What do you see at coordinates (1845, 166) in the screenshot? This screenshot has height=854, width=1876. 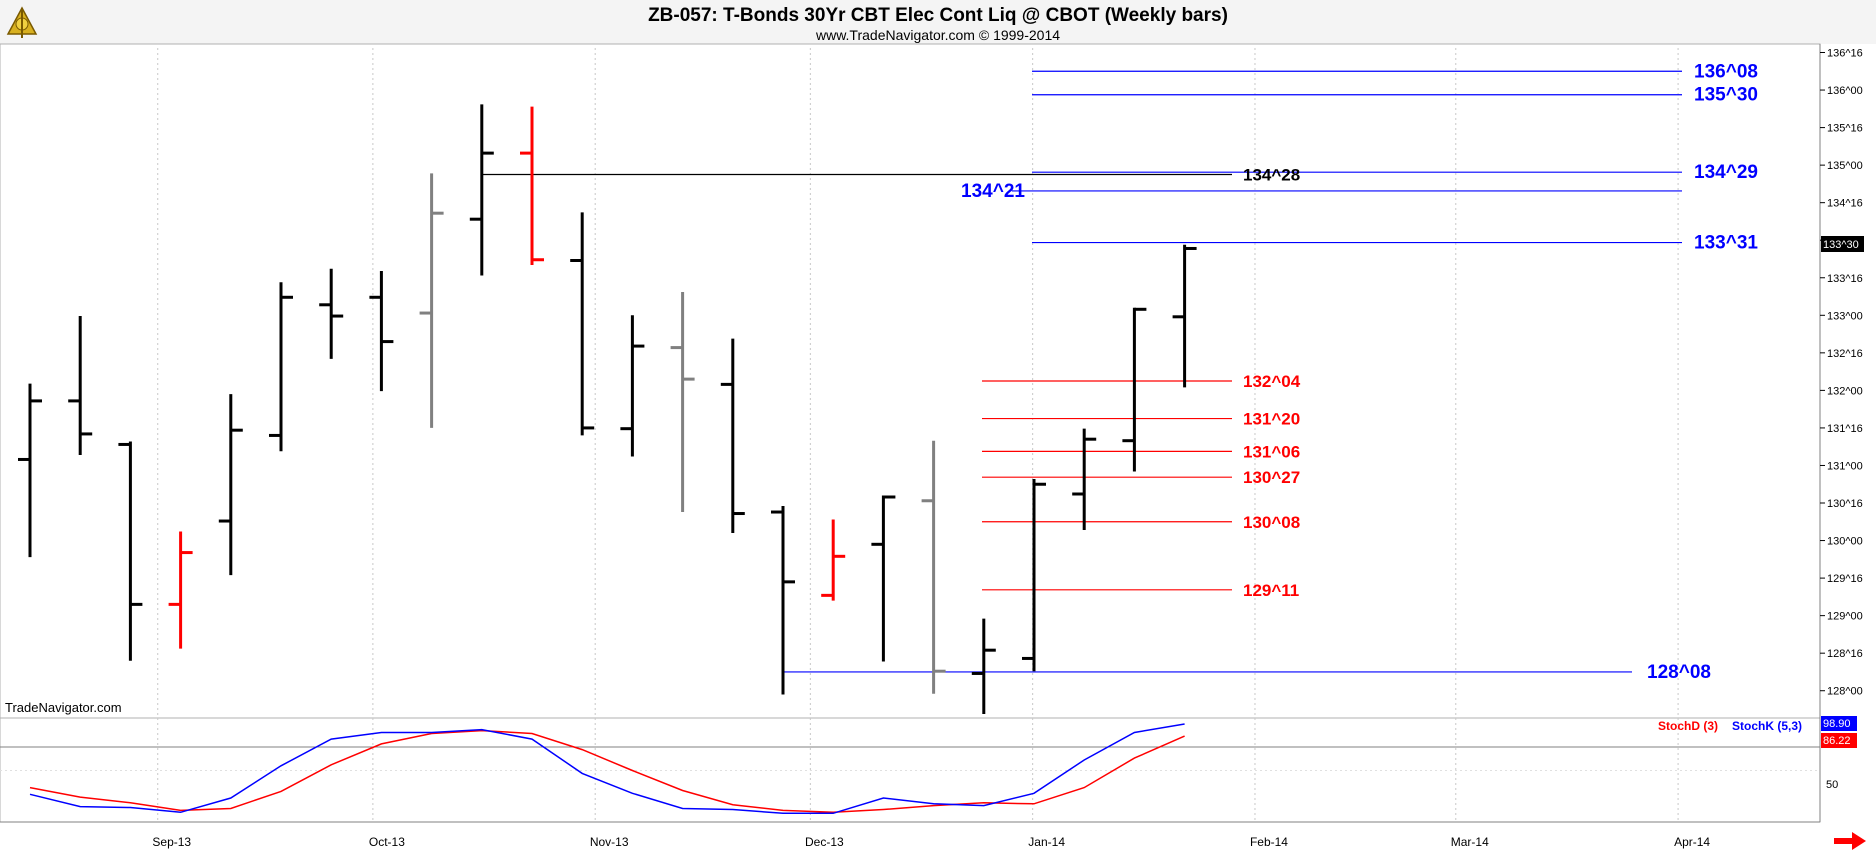 I see `y-tick-label: 135^00` at bounding box center [1845, 166].